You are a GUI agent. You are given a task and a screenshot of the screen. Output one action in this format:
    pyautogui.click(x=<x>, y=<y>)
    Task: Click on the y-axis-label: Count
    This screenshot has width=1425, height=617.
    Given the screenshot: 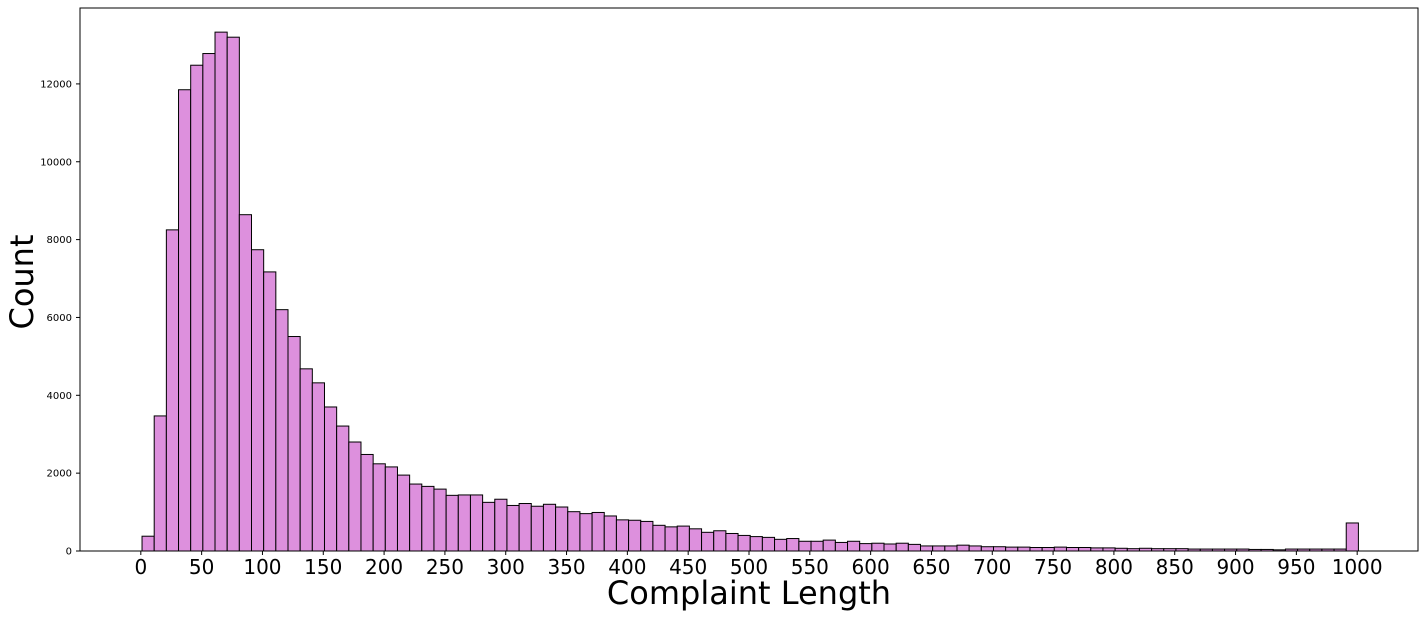 What is the action you would take?
    pyautogui.click(x=22, y=281)
    